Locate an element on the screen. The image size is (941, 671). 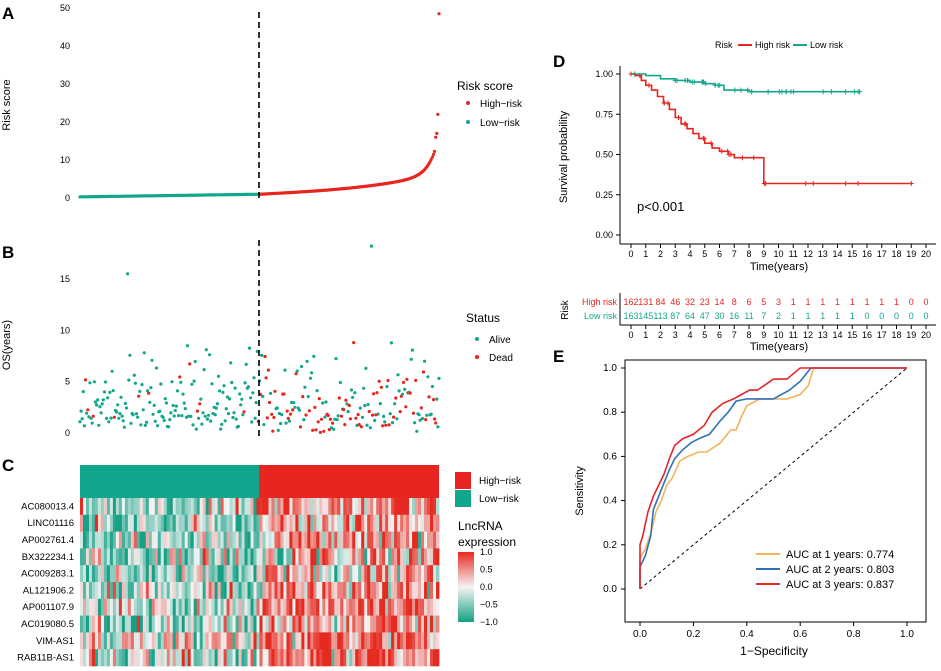
expression-legend-title-2: expression is located at coordinates (487, 542).